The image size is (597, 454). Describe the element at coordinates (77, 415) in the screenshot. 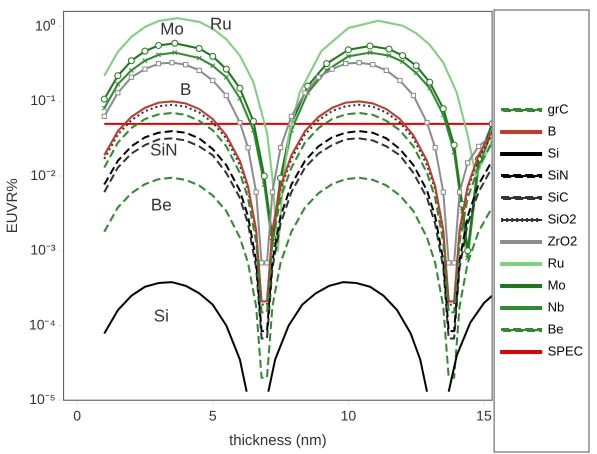

I see `x-tick-label: 0` at that location.